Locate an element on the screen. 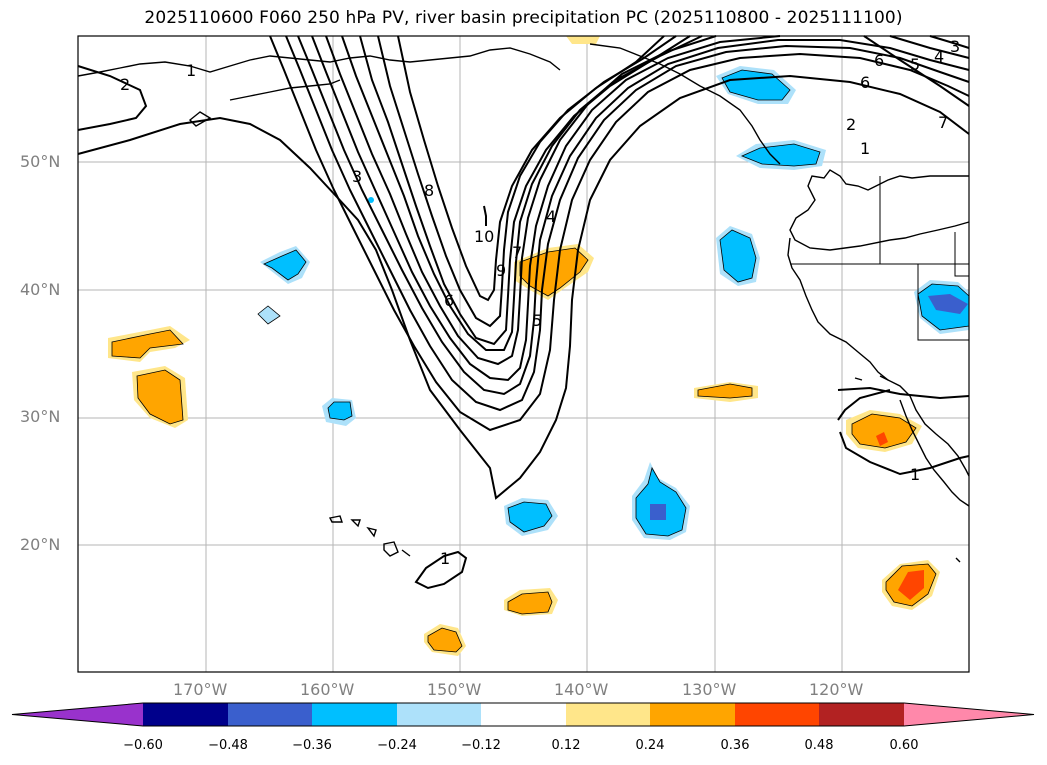 The image size is (1047, 765). colorbar-outline is located at coordinates (523, 714).